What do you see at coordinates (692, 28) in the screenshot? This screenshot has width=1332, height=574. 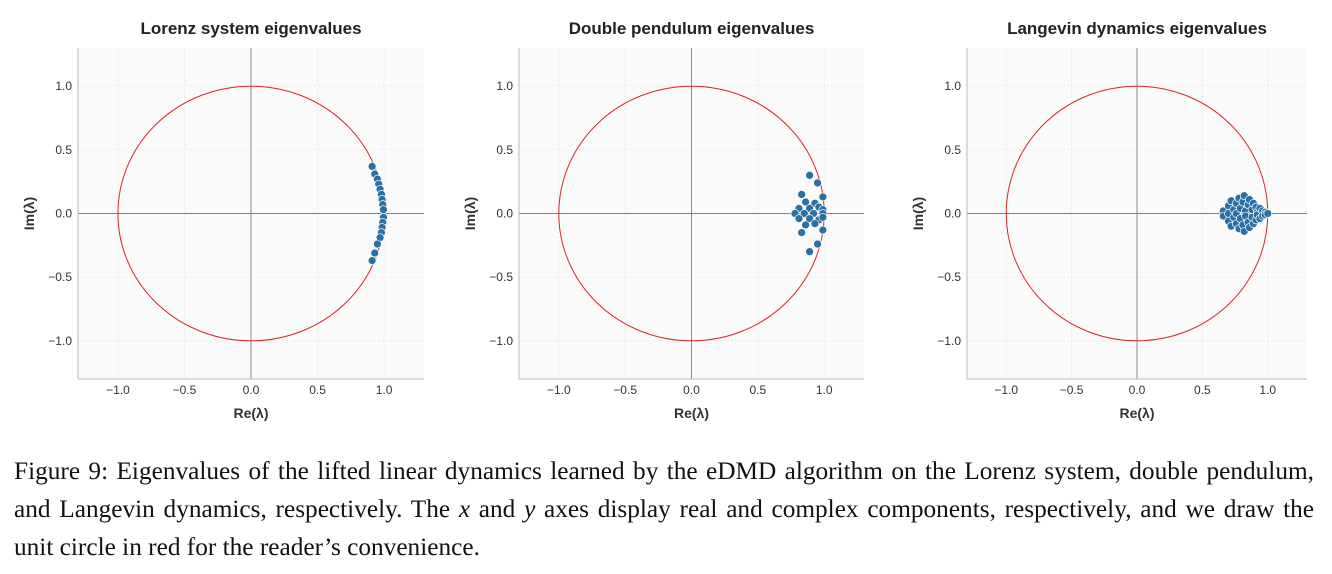 I see `chart-title: Double pendulum eigenvalues` at bounding box center [692, 28].